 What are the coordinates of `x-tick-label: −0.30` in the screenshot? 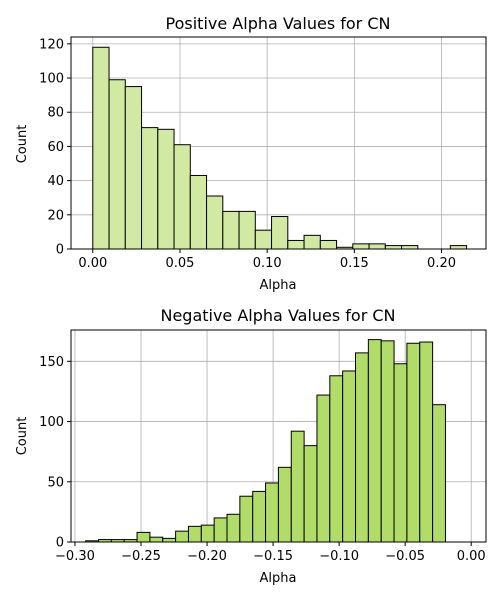 It's located at (75, 556).